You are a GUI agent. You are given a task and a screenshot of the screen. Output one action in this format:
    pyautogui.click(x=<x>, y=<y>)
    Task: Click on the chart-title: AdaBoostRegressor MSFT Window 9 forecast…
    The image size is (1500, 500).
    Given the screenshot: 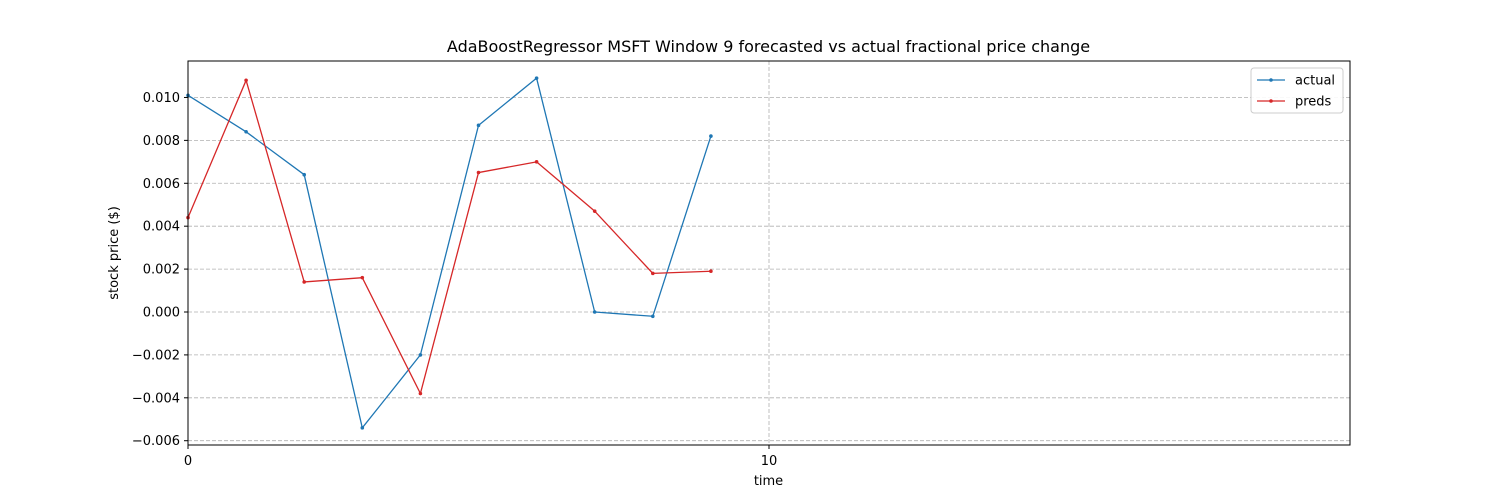 What is the action you would take?
    pyautogui.click(x=768, y=46)
    